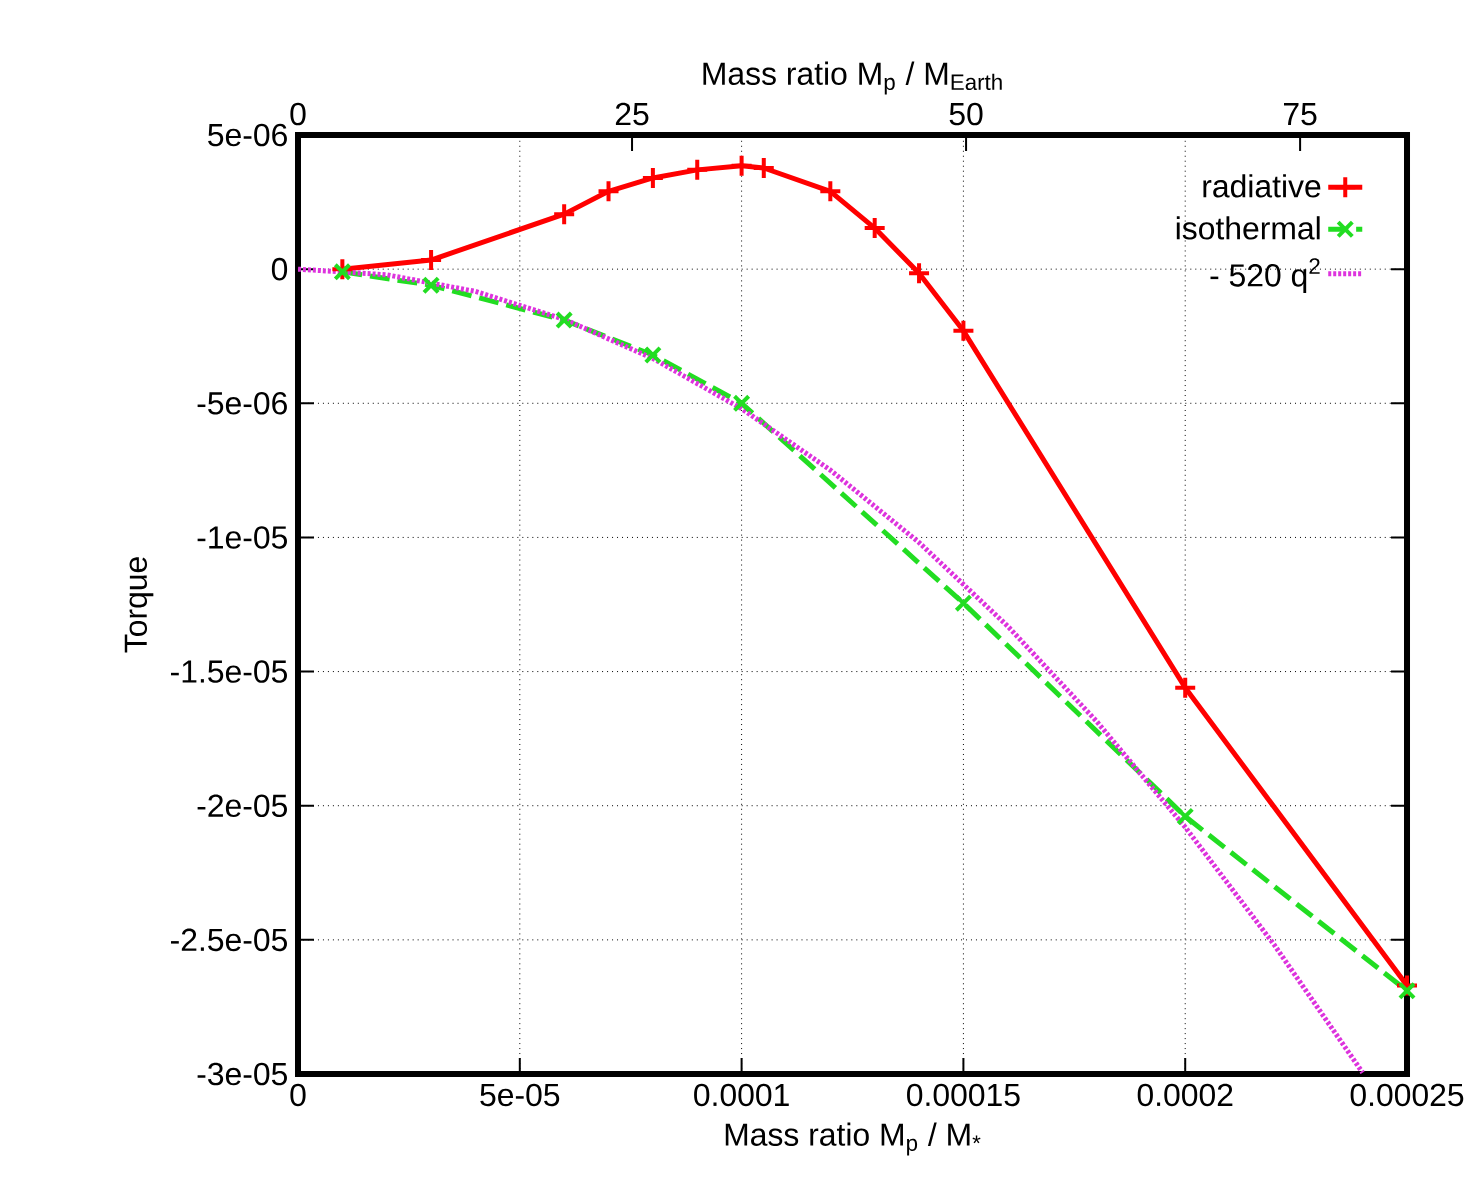  What do you see at coordinates (242, 805) in the screenshot?
I see `y-tick-label: -2e-05` at bounding box center [242, 805].